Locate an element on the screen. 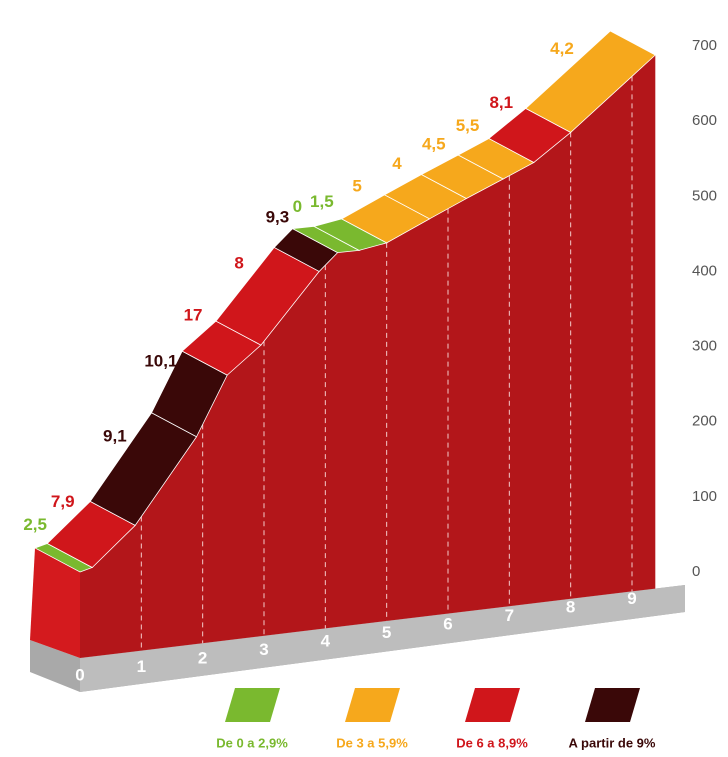 Image resolution: width=728 pixels, height=757 pixels. x-tick-label: 1 is located at coordinates (141, 666).